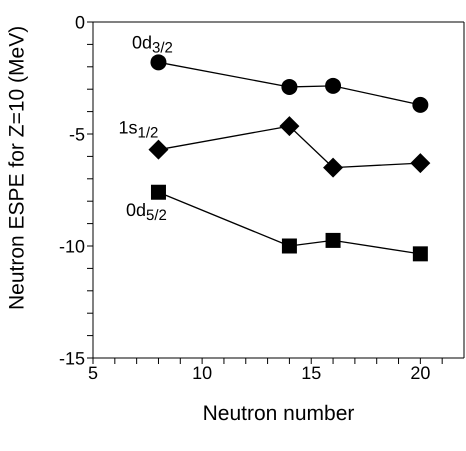  Describe the element at coordinates (311, 372) in the screenshot. I see `x-tick-label: 15` at that location.